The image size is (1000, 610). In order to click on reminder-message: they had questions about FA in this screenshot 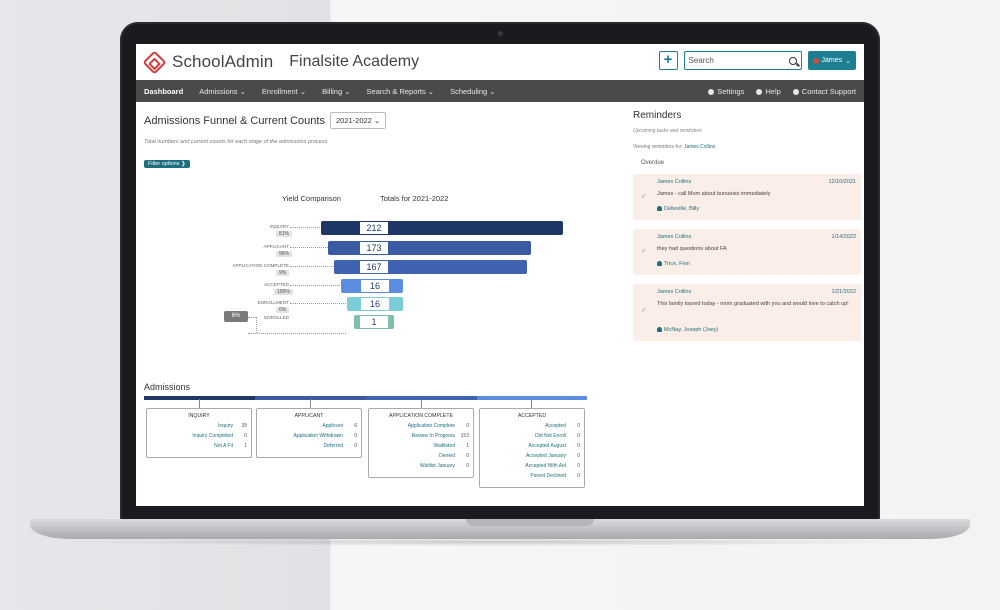, I will do `click(692, 249)`.